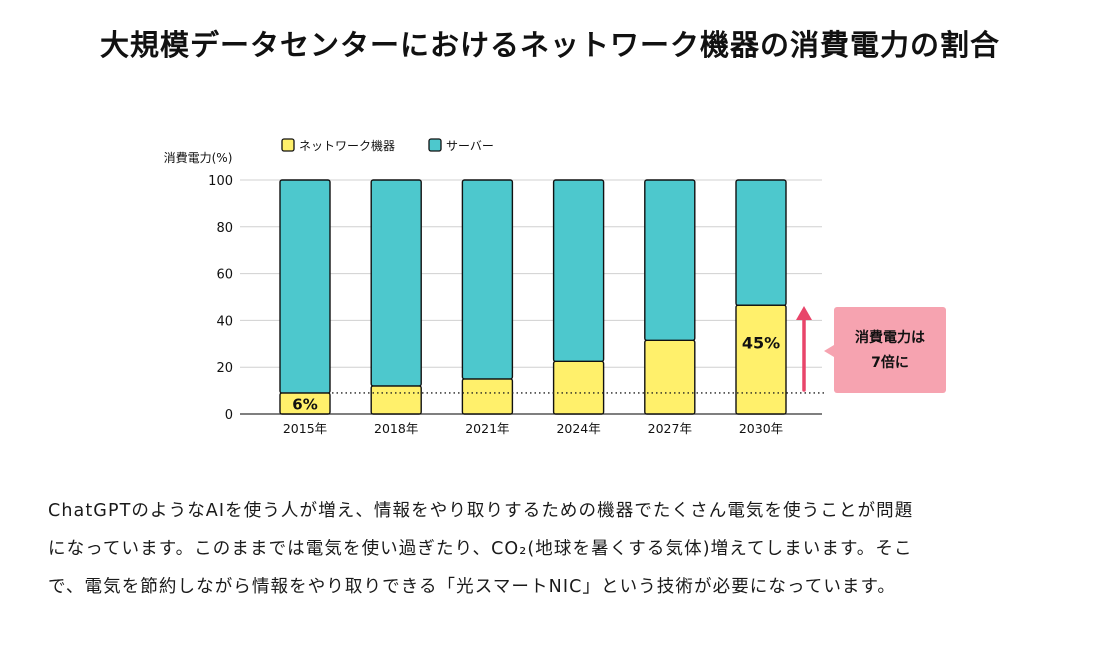  Describe the element at coordinates (224, 275) in the screenshot. I see `y-tick-label: 60` at that location.